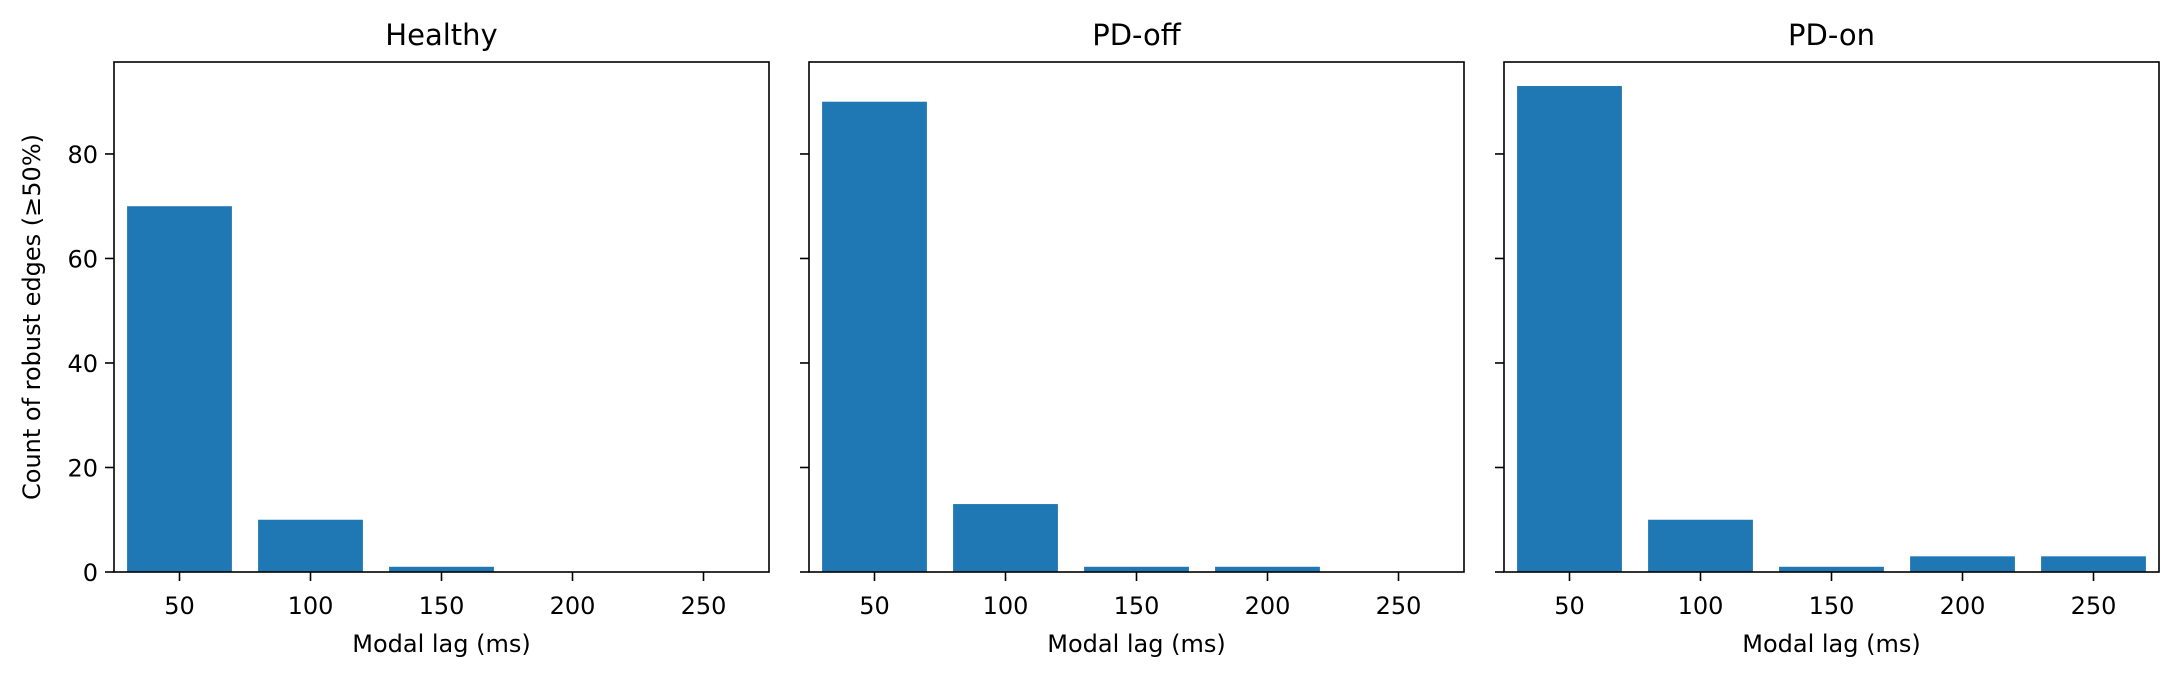 Image resolution: width=2179 pixels, height=680 pixels. Describe the element at coordinates (82, 155) in the screenshot. I see `y-tick-label: 80` at that location.